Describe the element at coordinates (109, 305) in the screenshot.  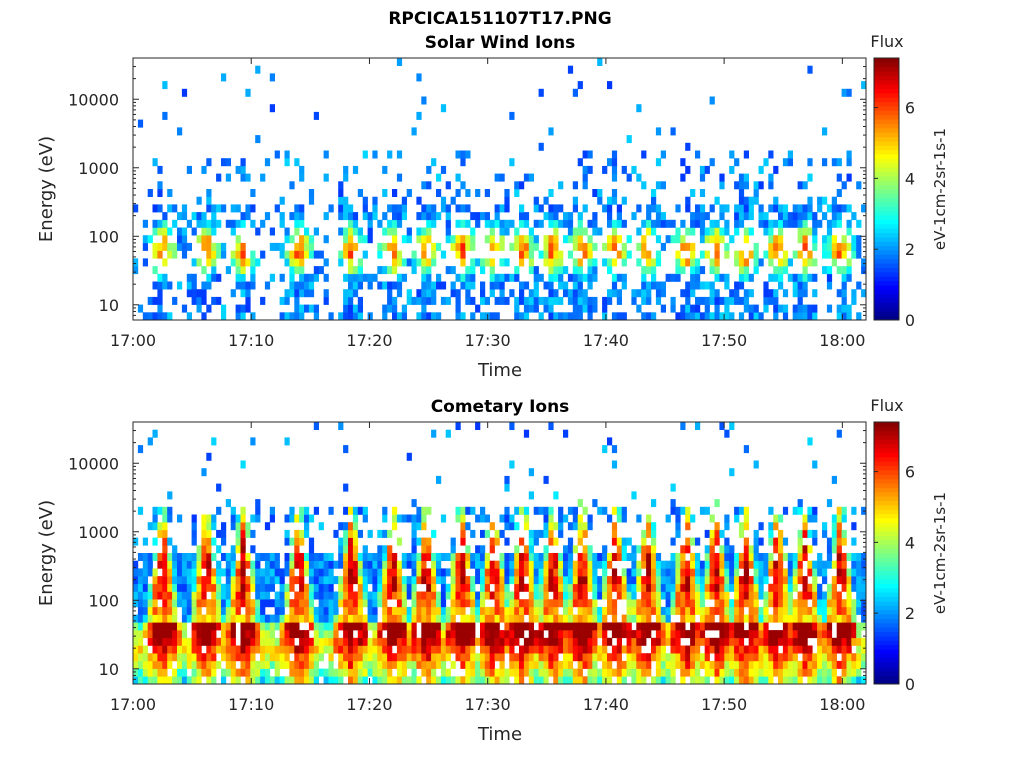
I see `y-tick-label: 10` at that location.